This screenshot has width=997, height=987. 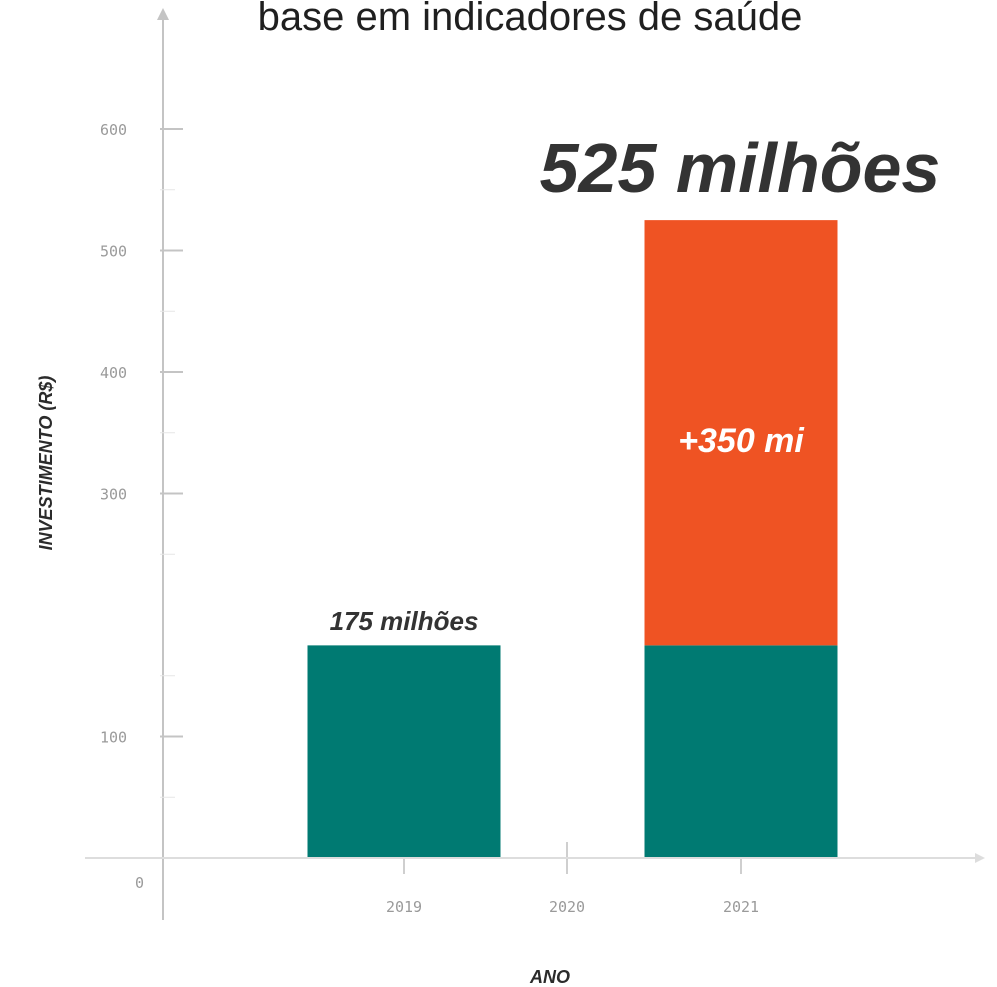 What do you see at coordinates (46, 463) in the screenshot?
I see `y-axis-label: INVESTIMENTO (R$)` at bounding box center [46, 463].